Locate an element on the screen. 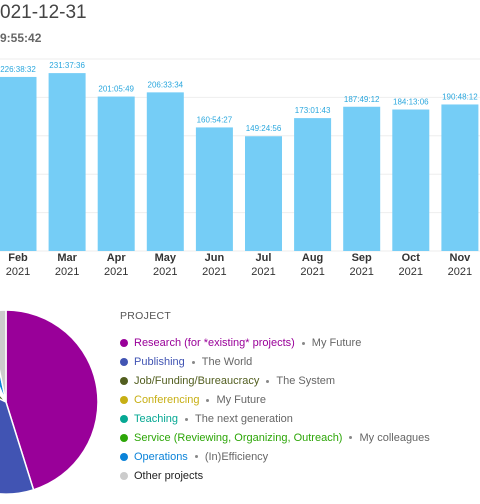 The image size is (480, 504). bar-jun is located at coordinates (214, 189).